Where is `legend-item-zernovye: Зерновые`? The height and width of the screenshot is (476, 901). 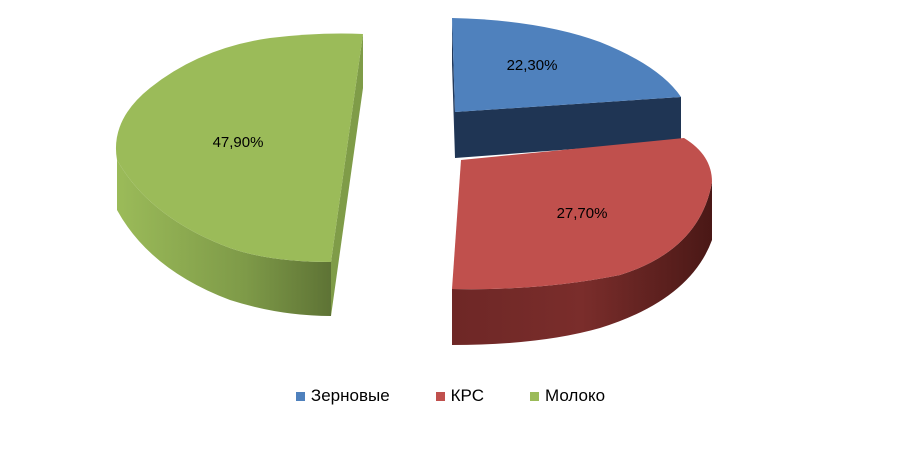
legend-item-zernovye: Зерновые is located at coordinates (342, 396).